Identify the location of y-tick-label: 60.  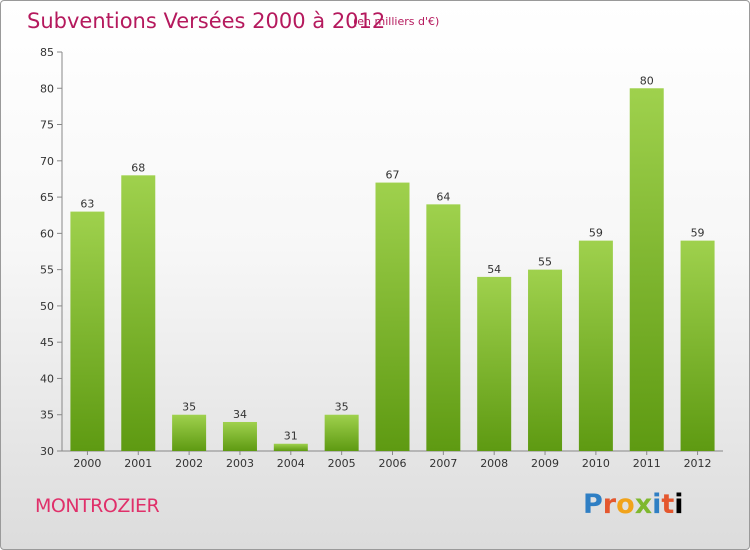
(47, 233).